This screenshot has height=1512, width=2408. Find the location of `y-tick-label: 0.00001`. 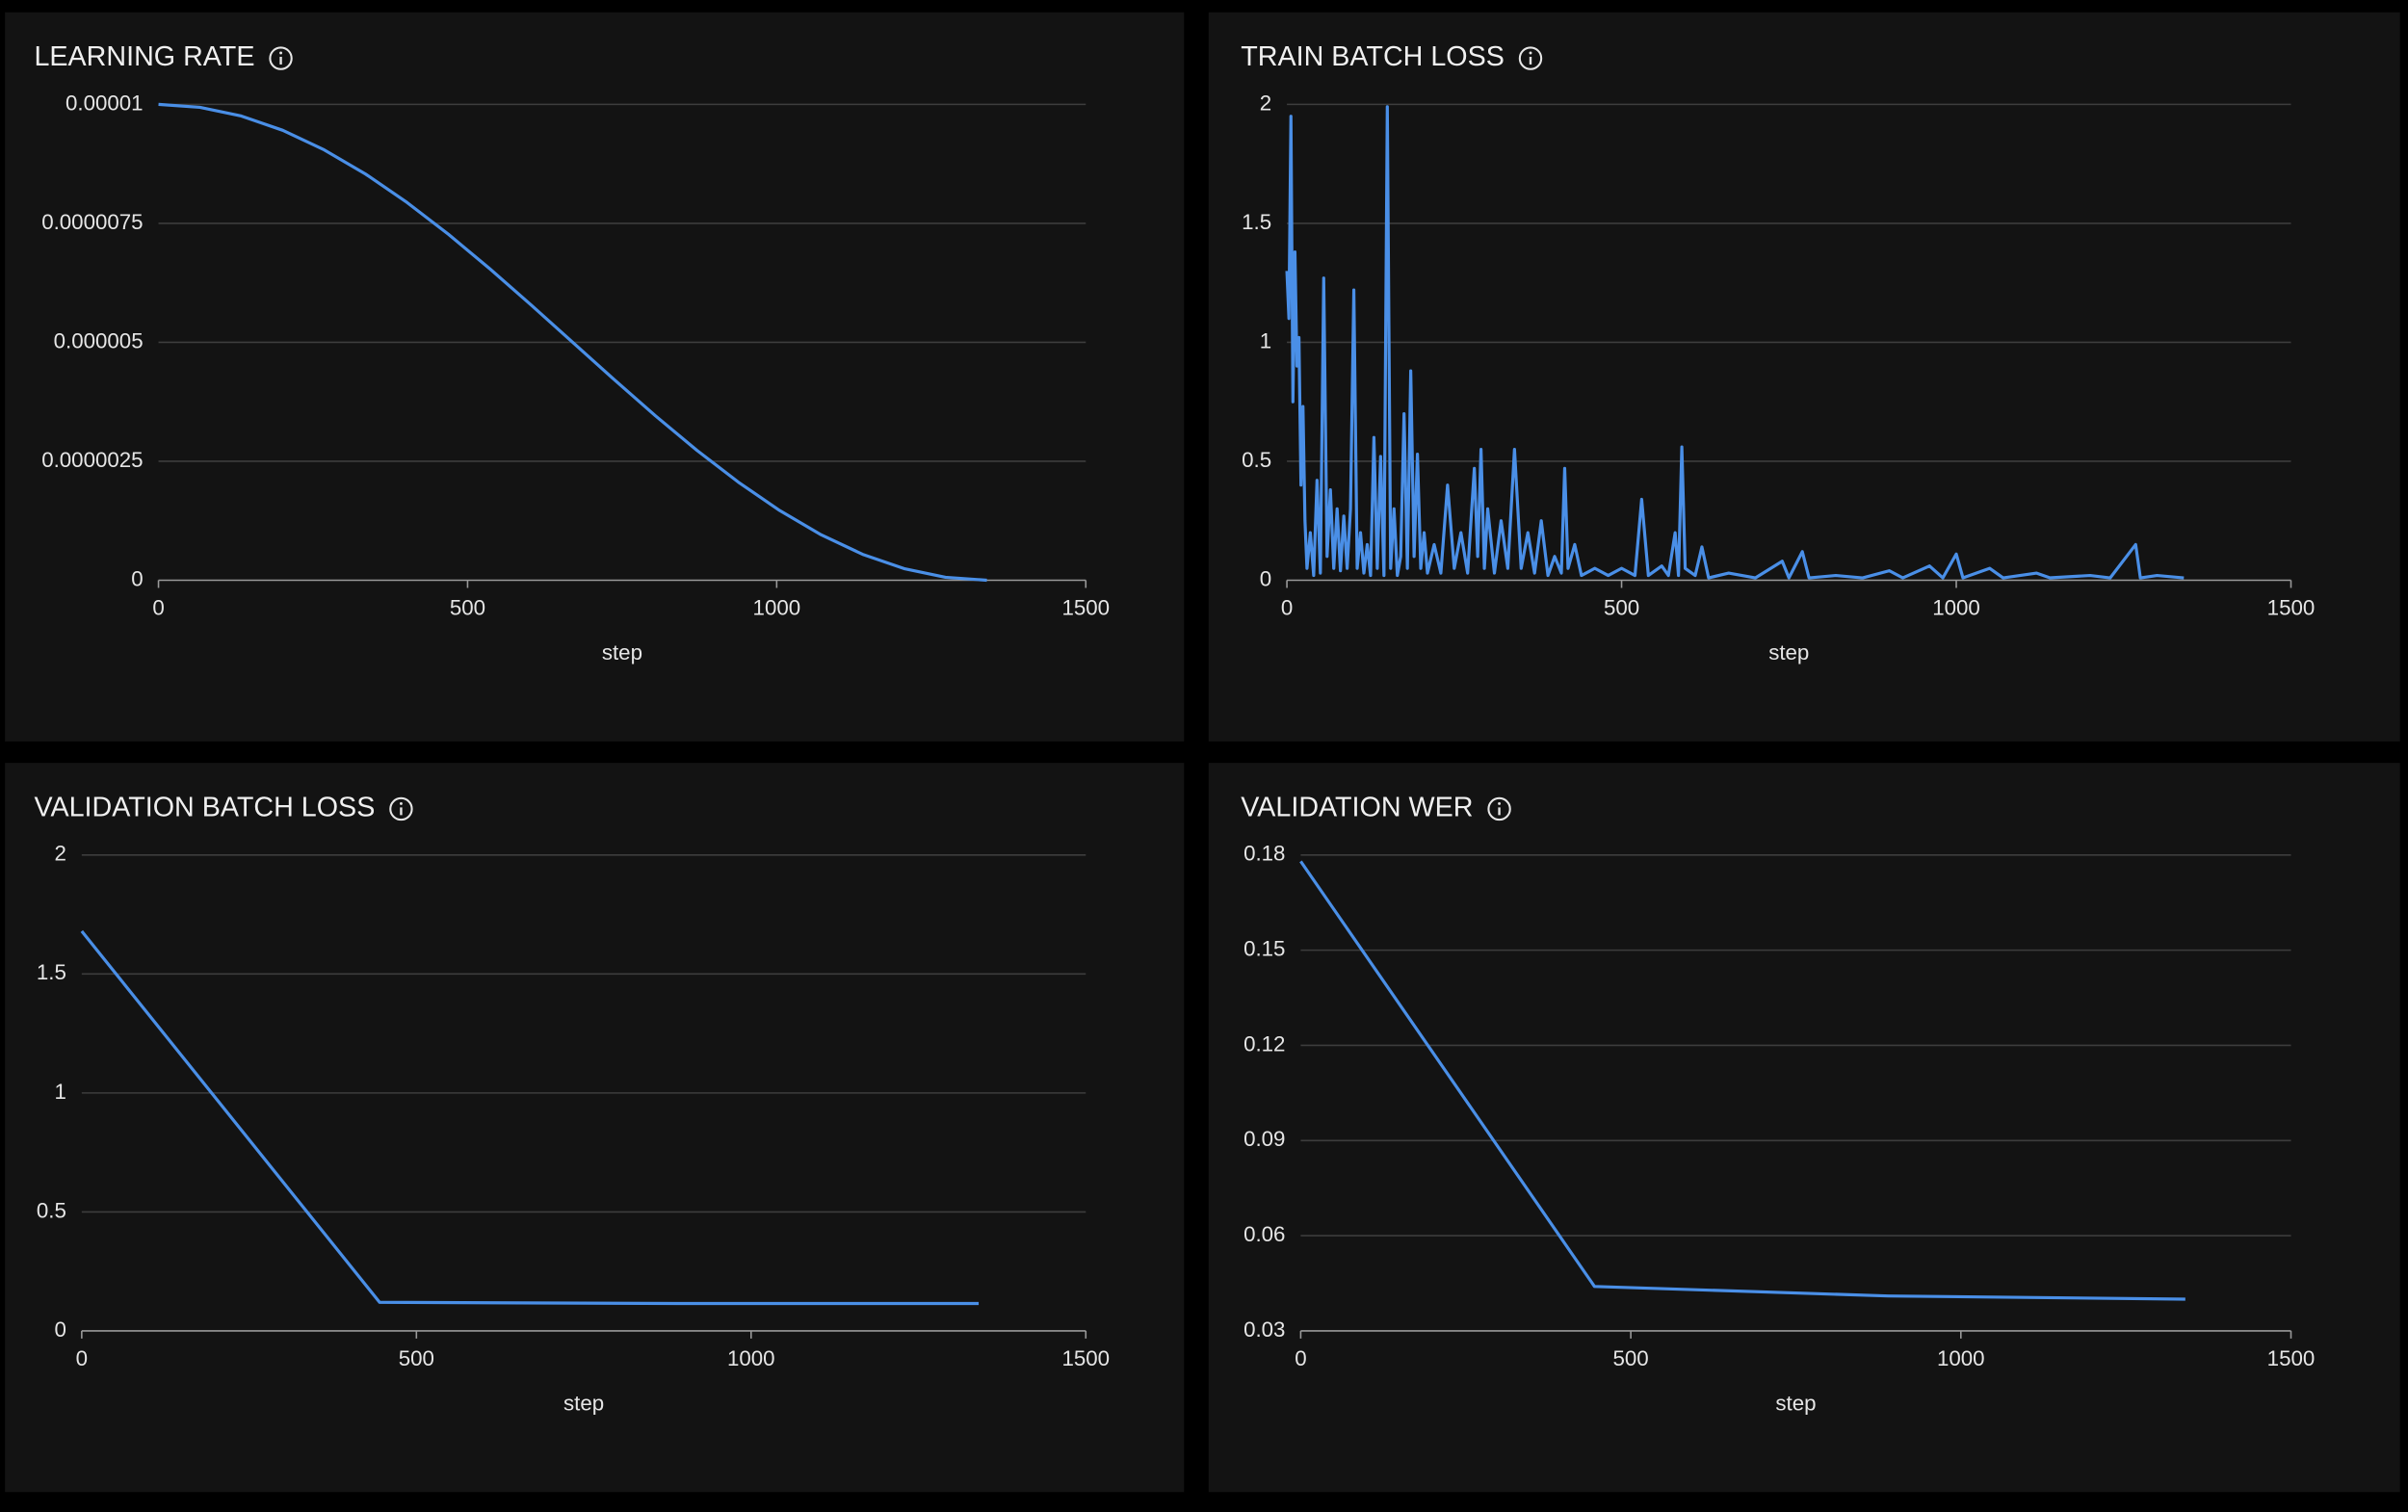

y-tick-label: 0.00001 is located at coordinates (104, 103).